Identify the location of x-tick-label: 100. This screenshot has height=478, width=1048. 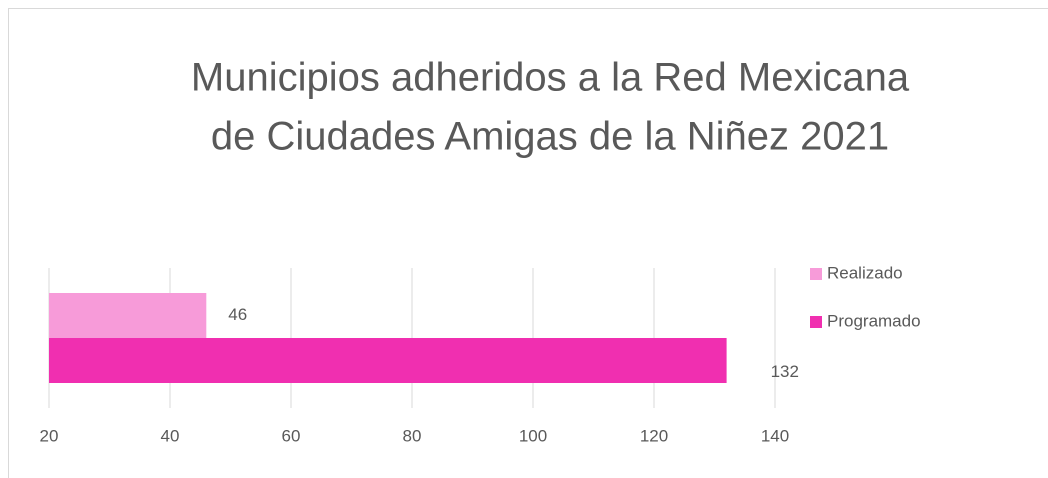
(533, 435).